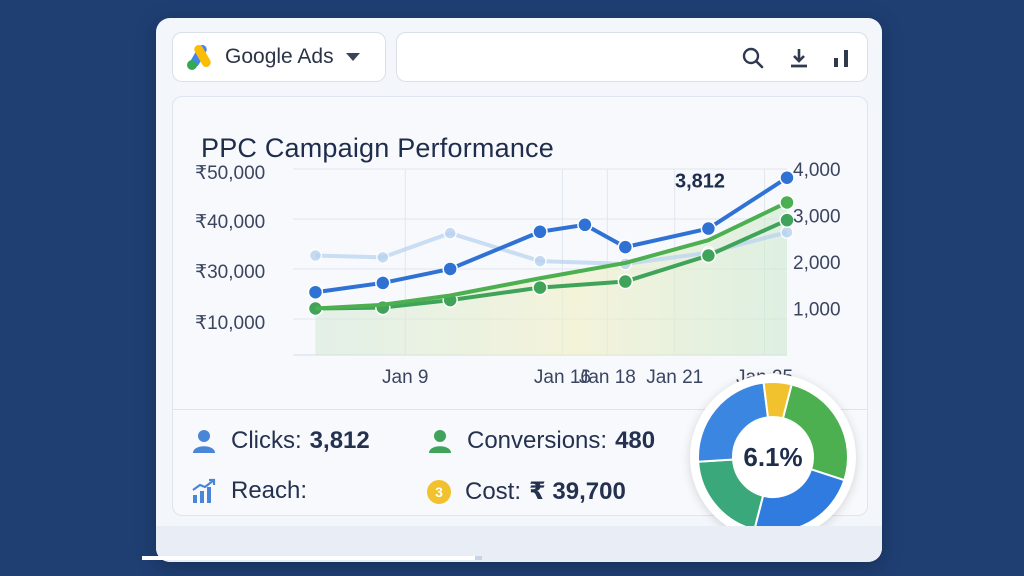 This screenshot has height=576, width=1024. What do you see at coordinates (520, 409) in the screenshot?
I see `stats-divider` at bounding box center [520, 409].